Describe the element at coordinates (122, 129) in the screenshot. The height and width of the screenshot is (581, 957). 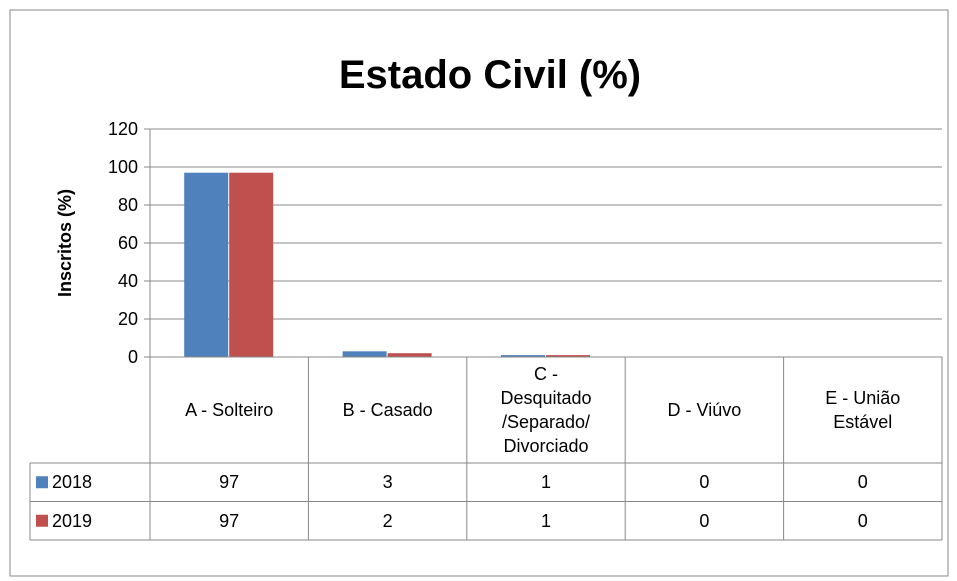
I see `y-tick-label: 120` at that location.